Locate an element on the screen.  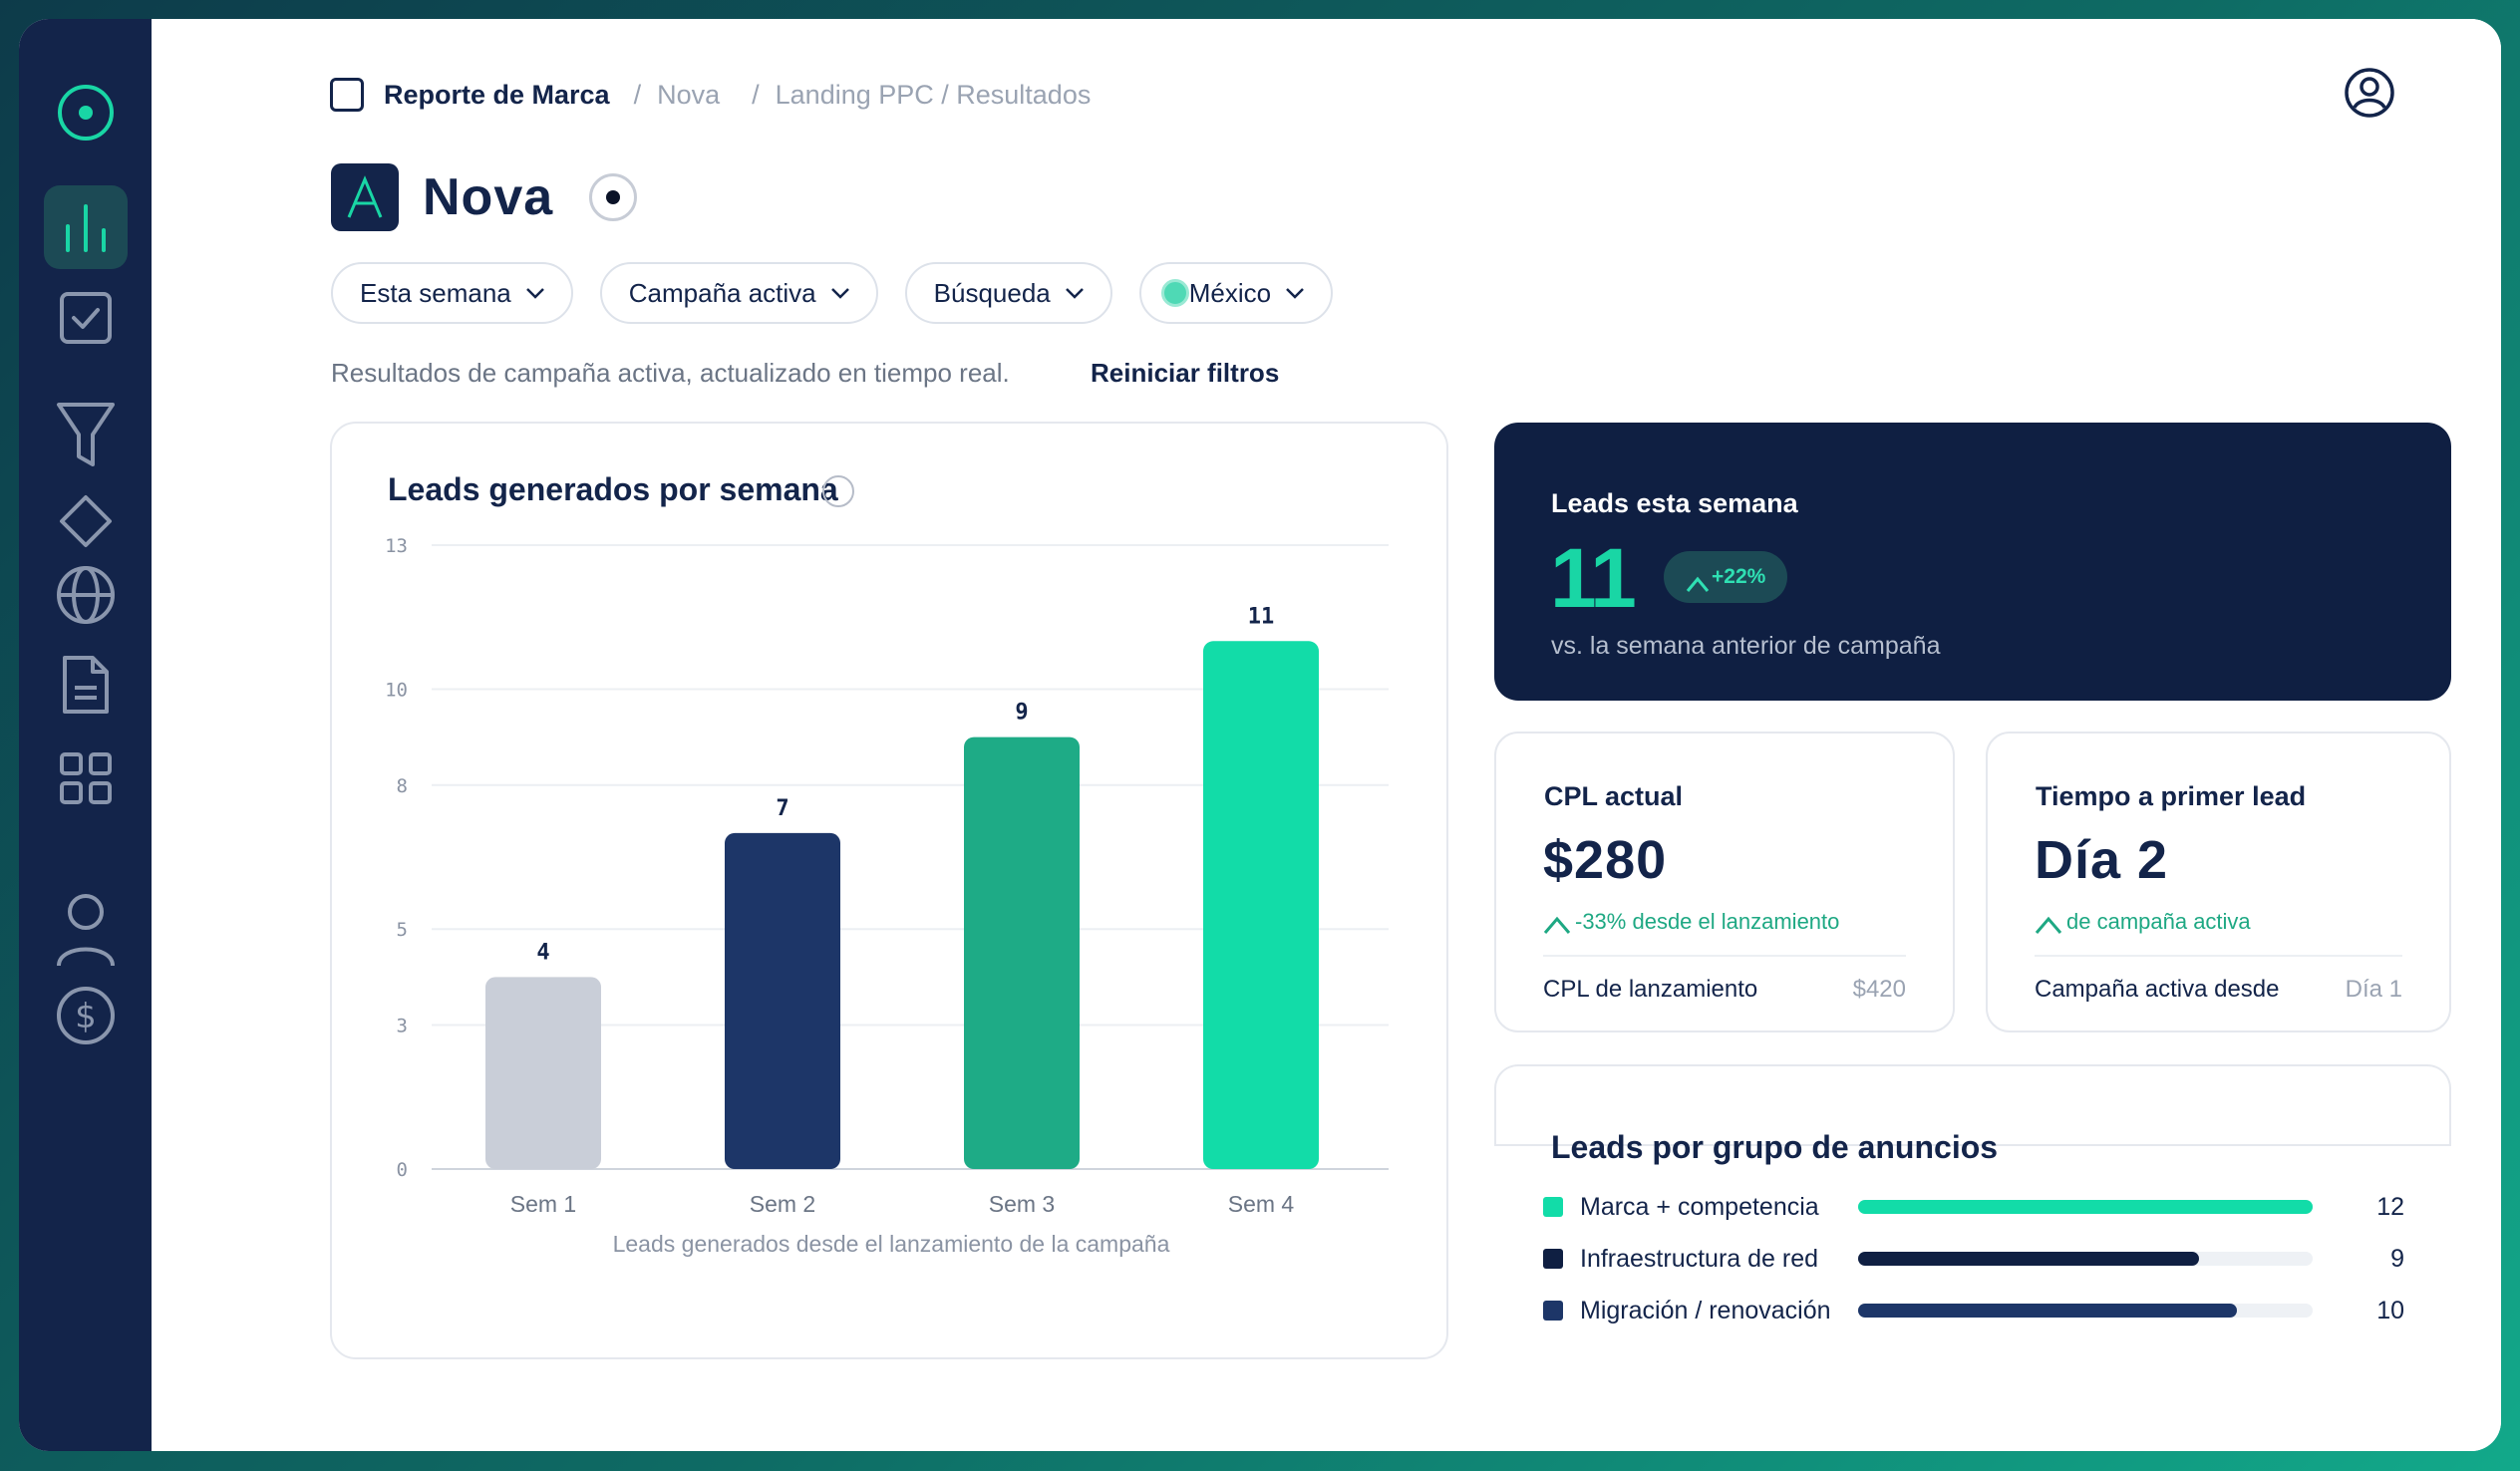
filter-campaign-label: Campaña activa is located at coordinates (722, 293).